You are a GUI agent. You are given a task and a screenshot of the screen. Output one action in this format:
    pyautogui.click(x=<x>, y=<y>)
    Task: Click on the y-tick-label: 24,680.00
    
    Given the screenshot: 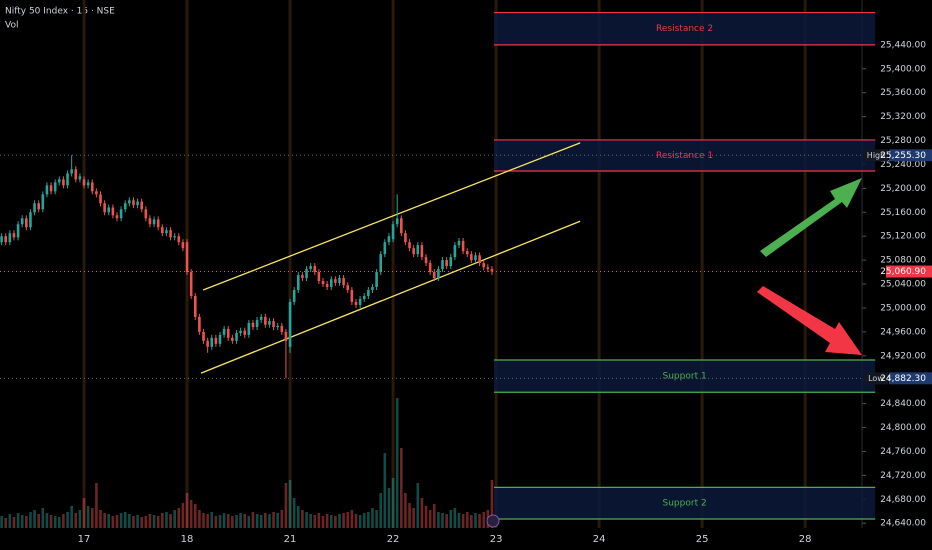 What is the action you would take?
    pyautogui.click(x=903, y=500)
    